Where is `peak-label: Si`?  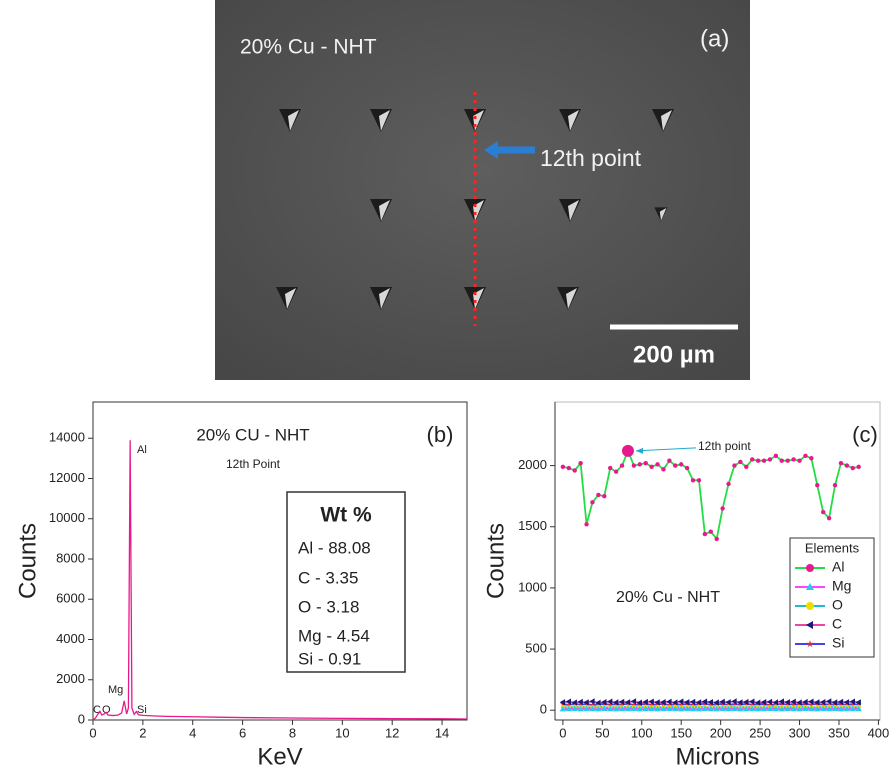
peak-label: Si is located at coordinates (142, 710).